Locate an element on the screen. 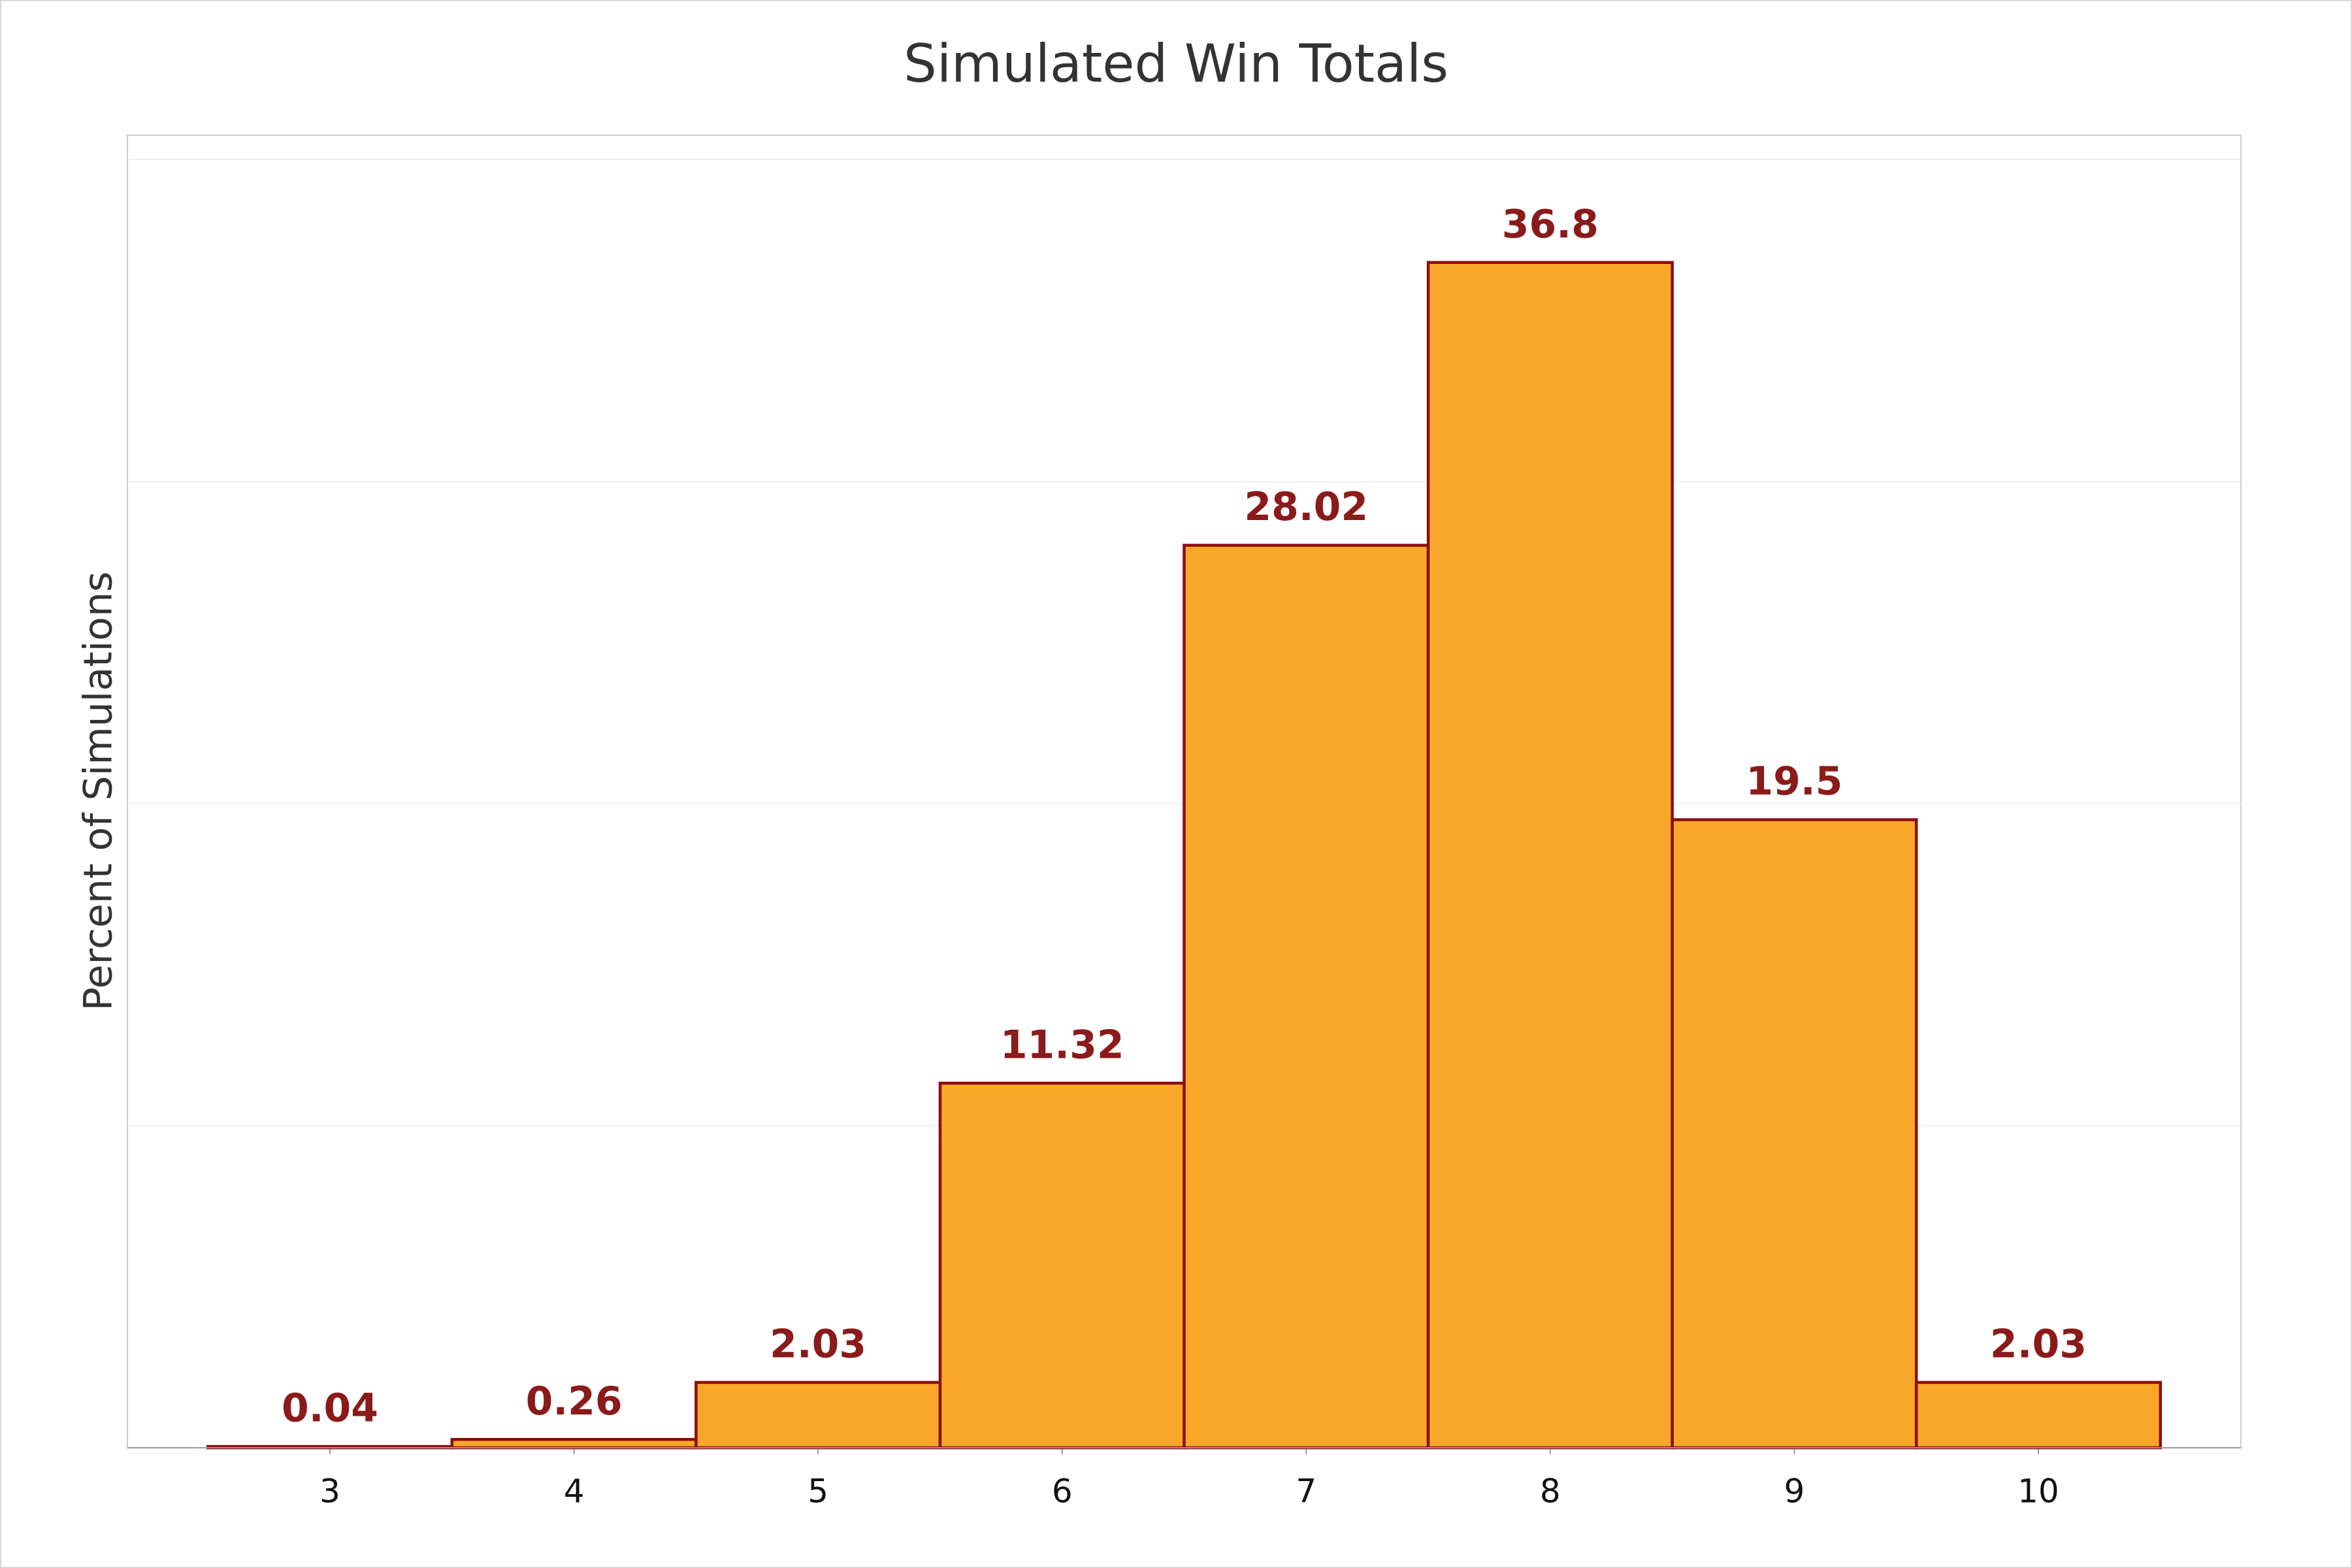 This screenshot has width=2352, height=1568. x-tick-label: 6 is located at coordinates (1062, 1492).